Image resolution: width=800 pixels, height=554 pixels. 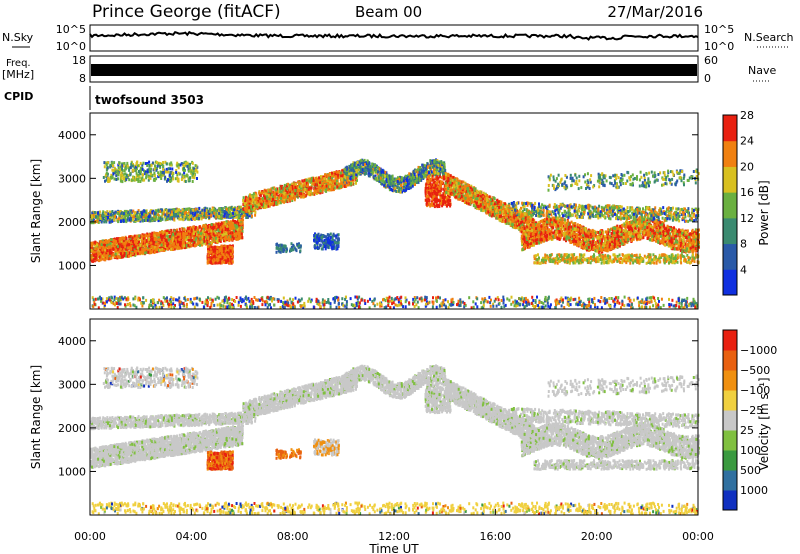 I want to click on cpid-panel: CPID twofsound 3503, so click(x=104, y=98).